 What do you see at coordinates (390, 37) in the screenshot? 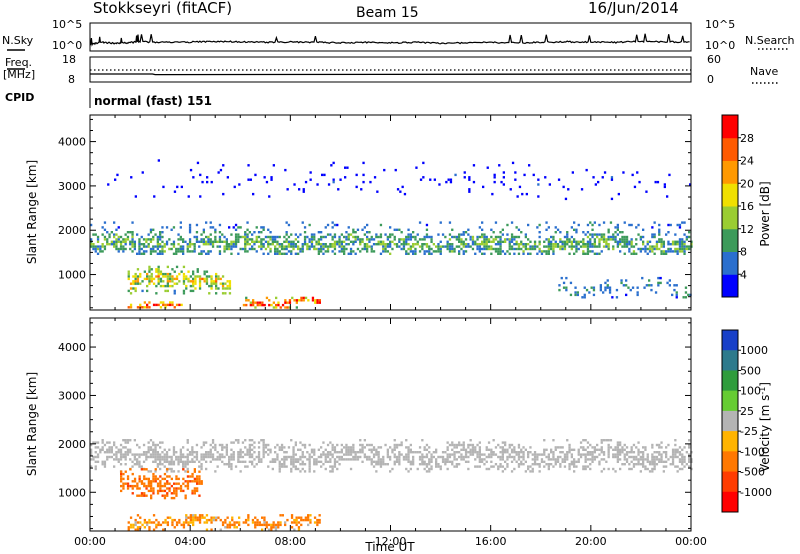
I see `noise-frame` at bounding box center [390, 37].